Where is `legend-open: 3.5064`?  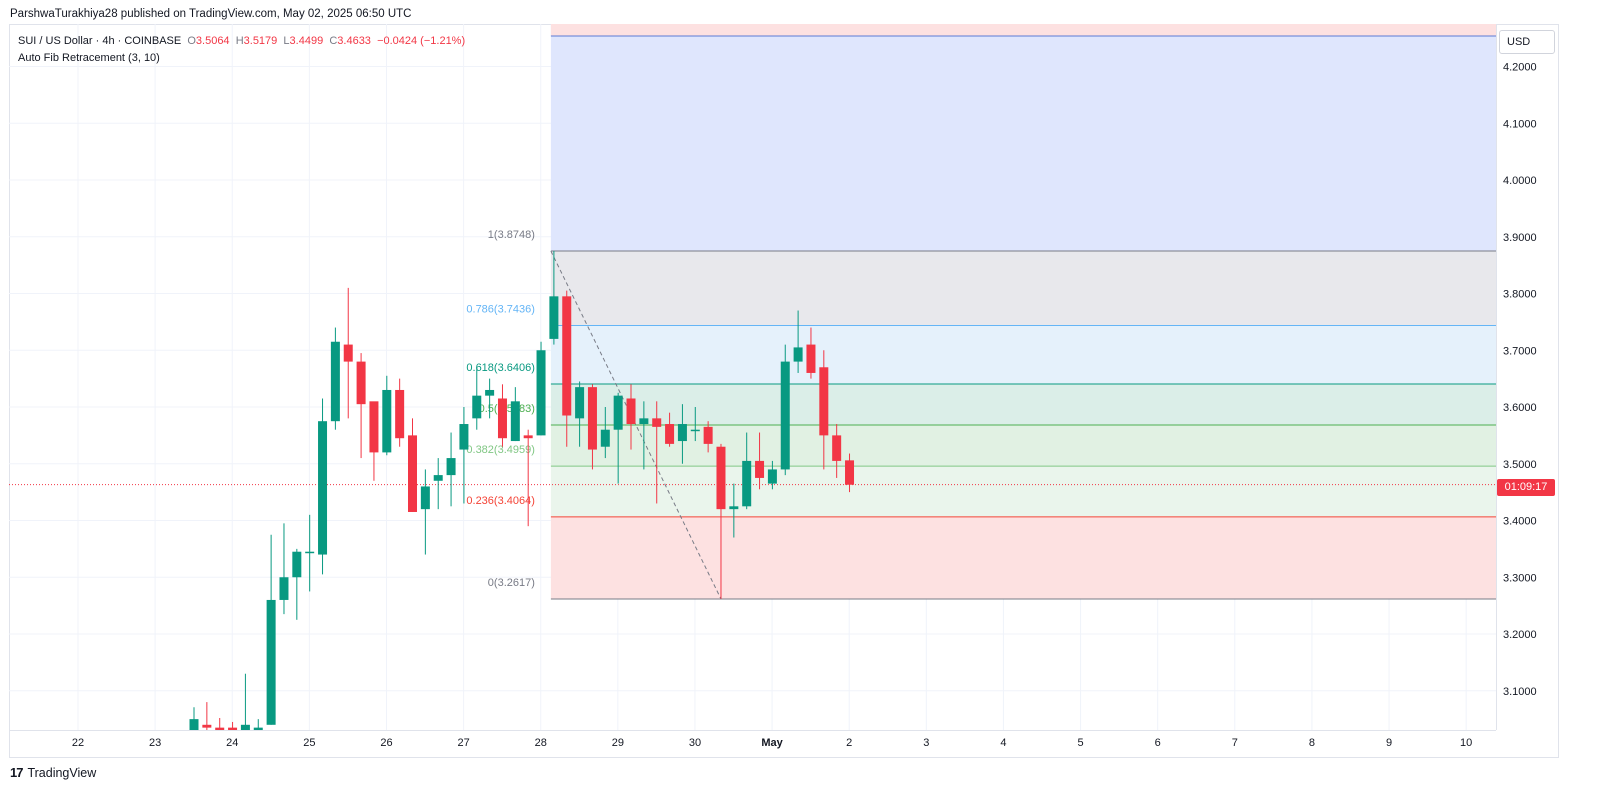
legend-open: 3.5064 is located at coordinates (212, 41).